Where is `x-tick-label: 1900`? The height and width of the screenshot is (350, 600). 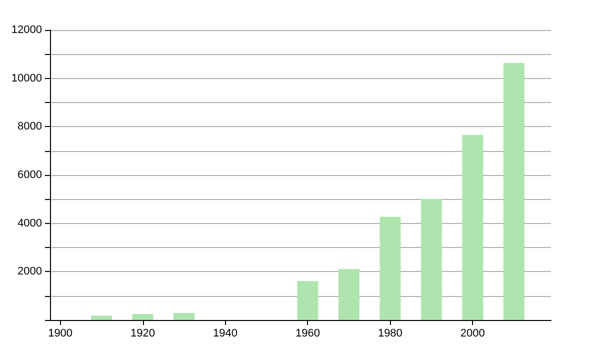 x-tick-label: 1900 is located at coordinates (60, 334).